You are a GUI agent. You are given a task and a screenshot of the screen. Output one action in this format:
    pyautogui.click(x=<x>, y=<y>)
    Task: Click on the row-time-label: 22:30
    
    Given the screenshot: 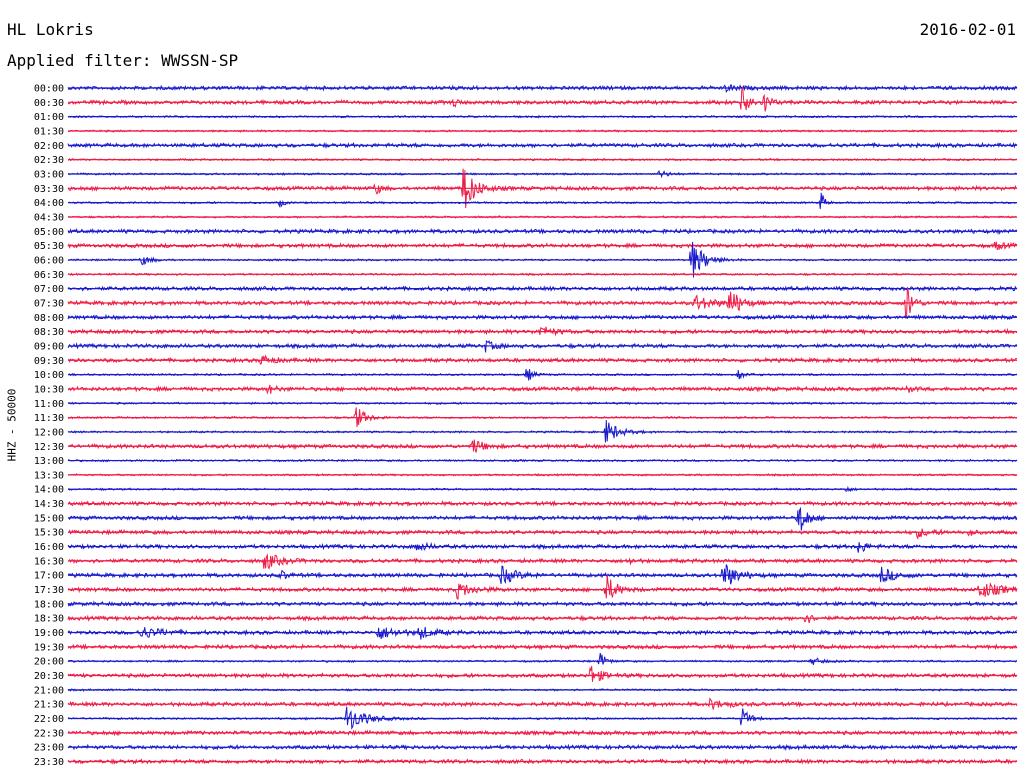 What is the action you would take?
    pyautogui.click(x=49, y=733)
    